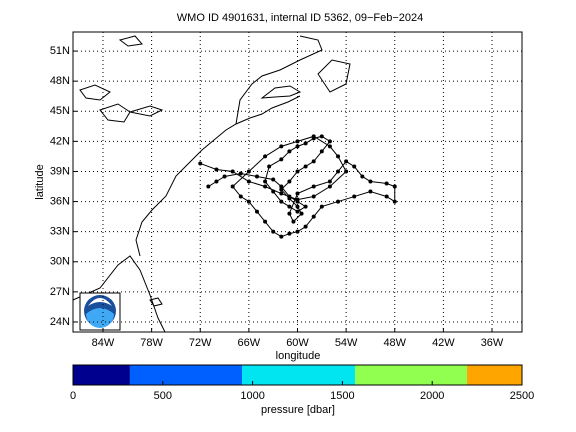  What do you see at coordinates (60, 292) in the screenshot?
I see `y-tick-label: 27N` at bounding box center [60, 292].